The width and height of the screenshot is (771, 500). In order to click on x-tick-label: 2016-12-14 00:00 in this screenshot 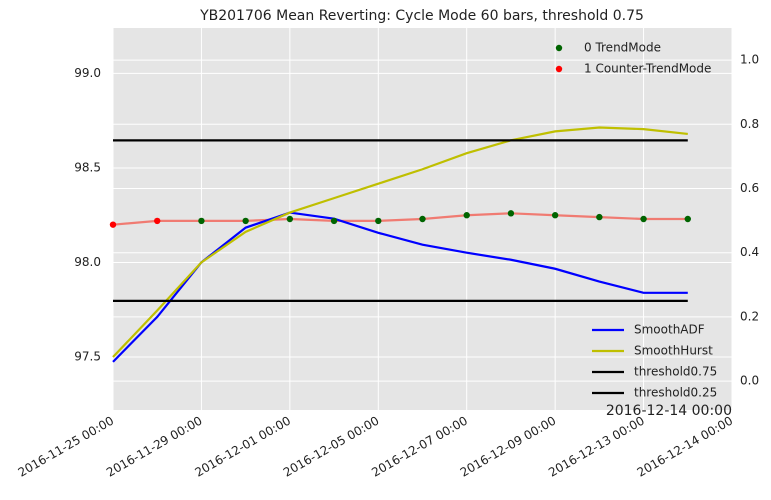, I will do `click(685, 447)`.